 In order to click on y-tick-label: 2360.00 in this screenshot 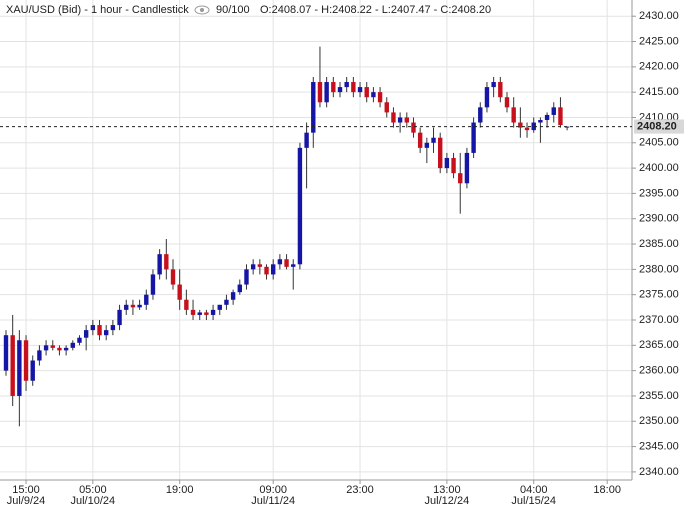, I will do `click(659, 371)`.